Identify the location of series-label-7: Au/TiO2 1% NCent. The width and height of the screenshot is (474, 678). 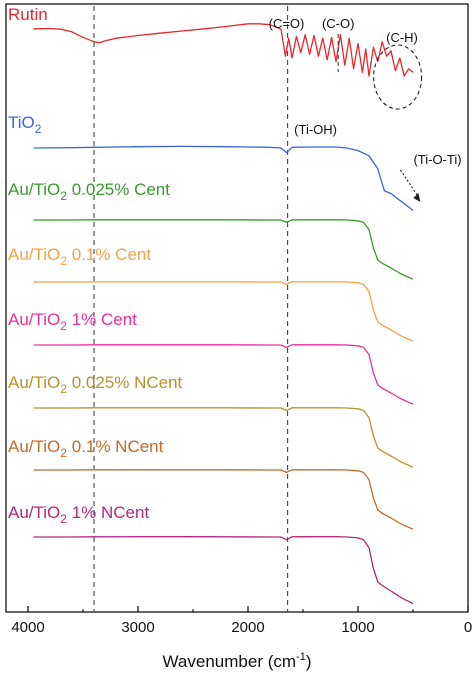
(78, 514).